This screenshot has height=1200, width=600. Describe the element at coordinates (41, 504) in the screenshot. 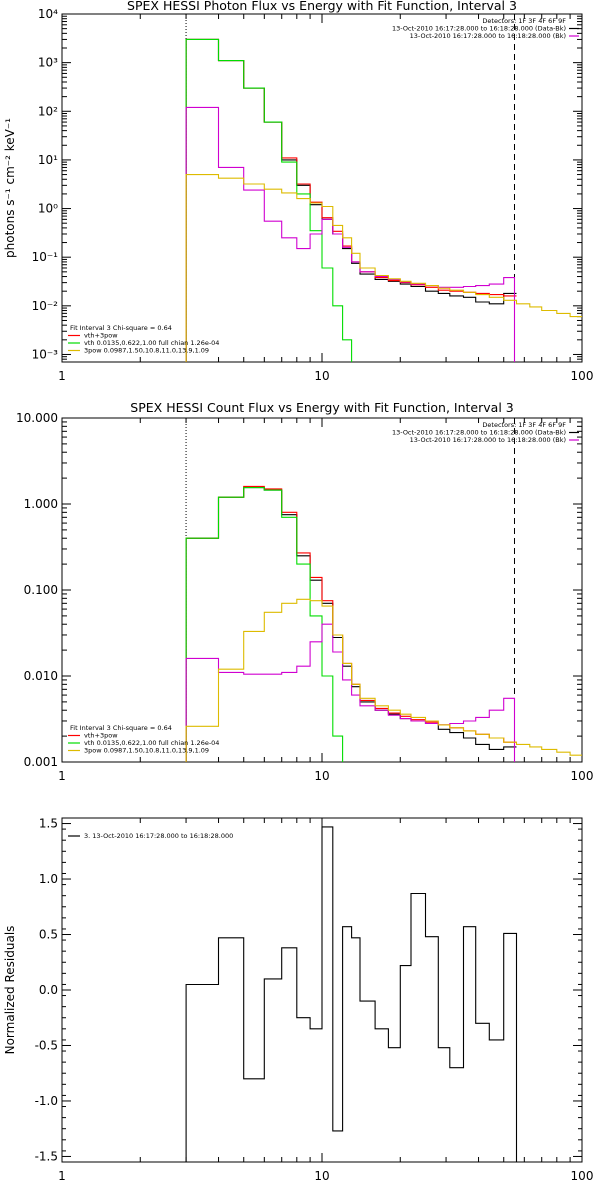

I see `y-tick-label: 1.000` at that location.